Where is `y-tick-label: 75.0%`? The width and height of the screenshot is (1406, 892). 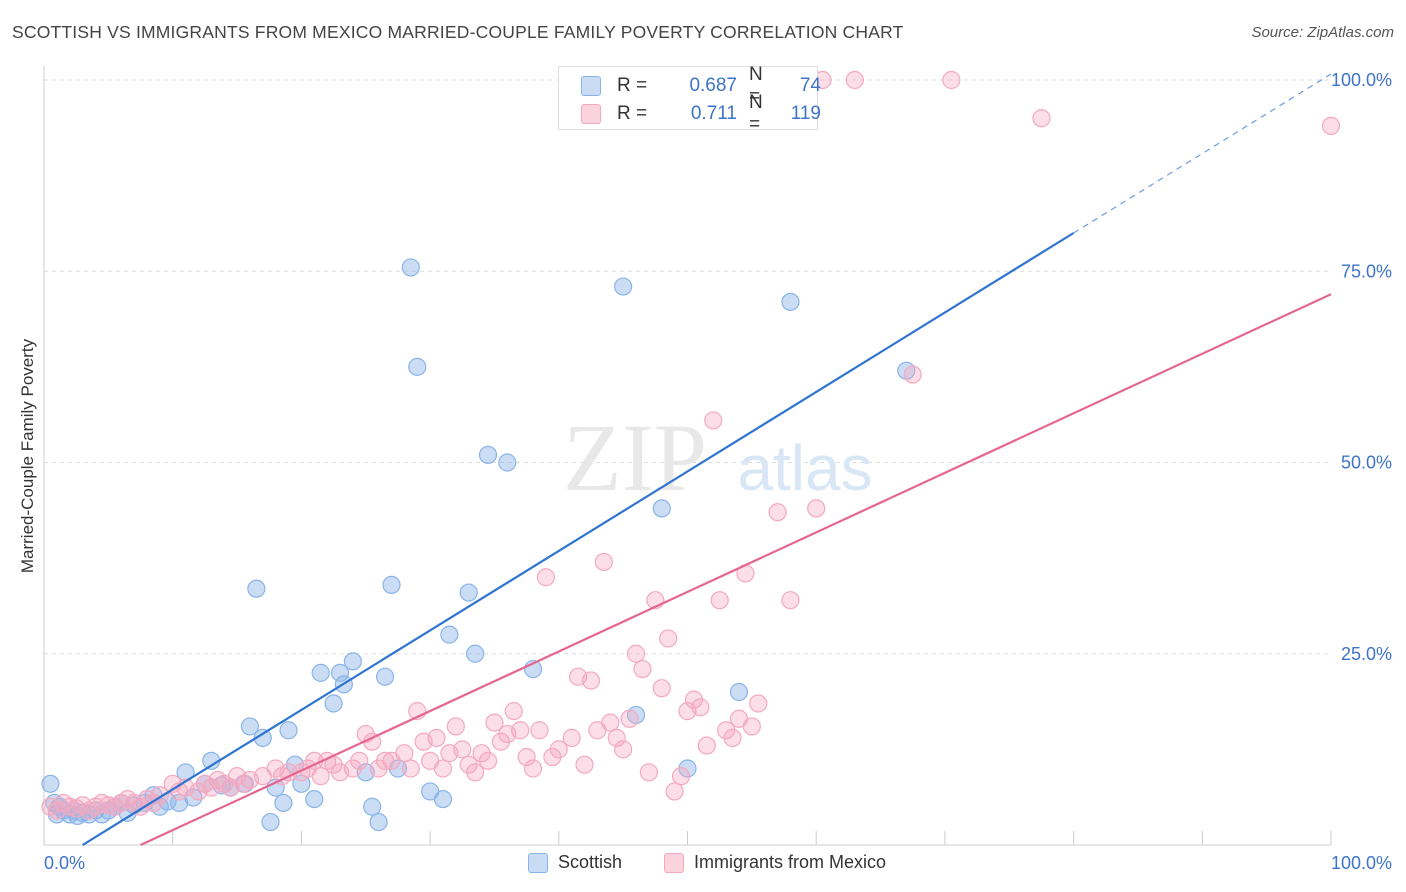 y-tick-label: 75.0% is located at coordinates (1366, 271).